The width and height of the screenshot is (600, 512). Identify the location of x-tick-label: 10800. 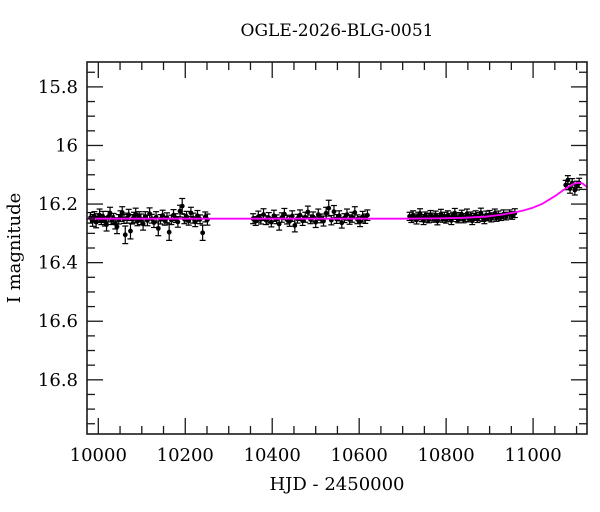
(445, 455).